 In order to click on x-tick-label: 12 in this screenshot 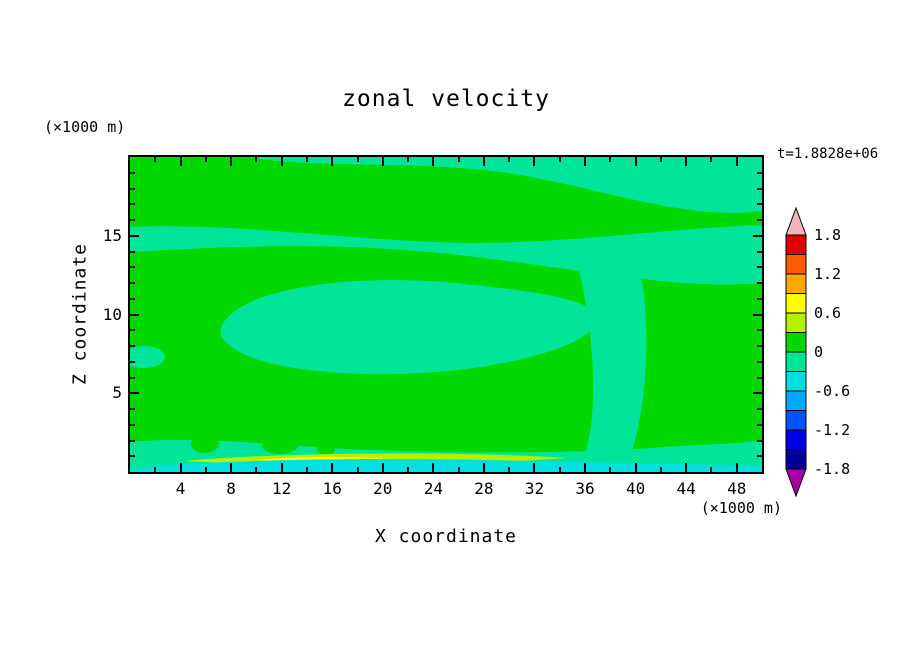, I will do `click(282, 488)`.